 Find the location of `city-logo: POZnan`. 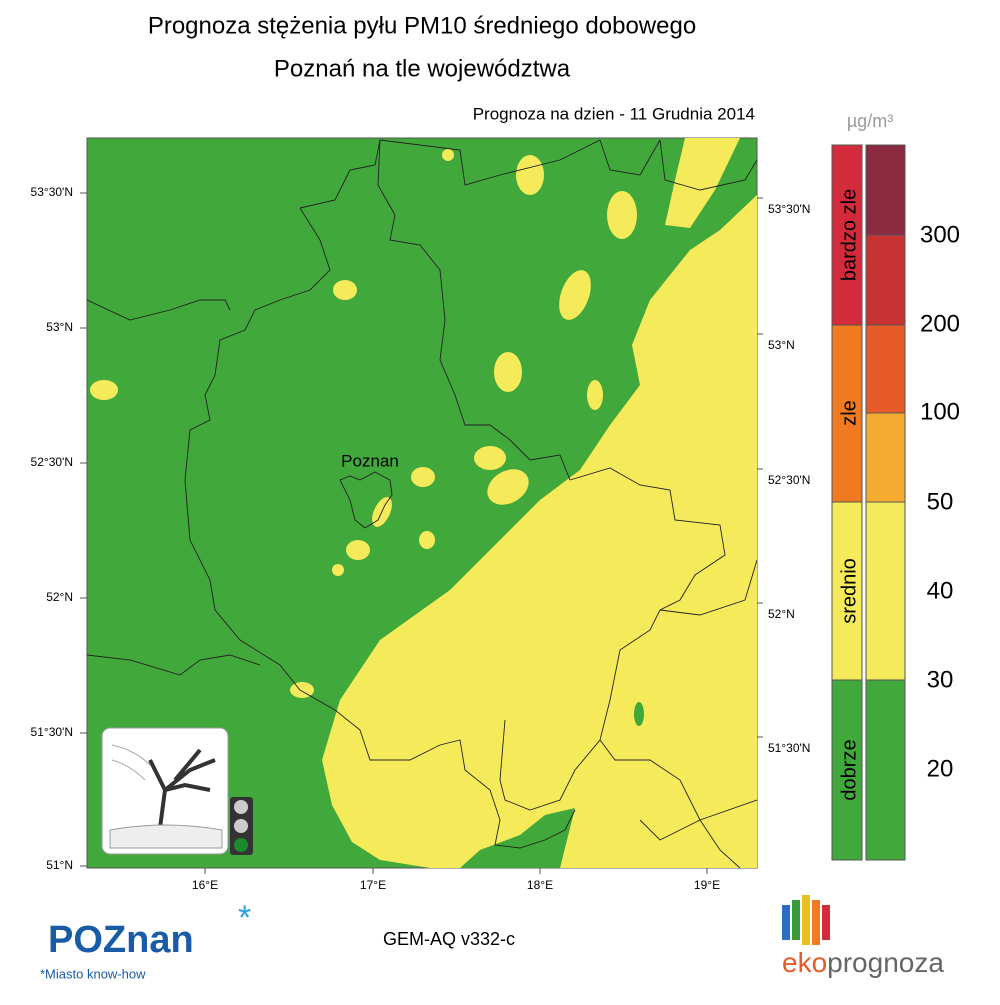

city-logo: POZnan is located at coordinates (121, 940).